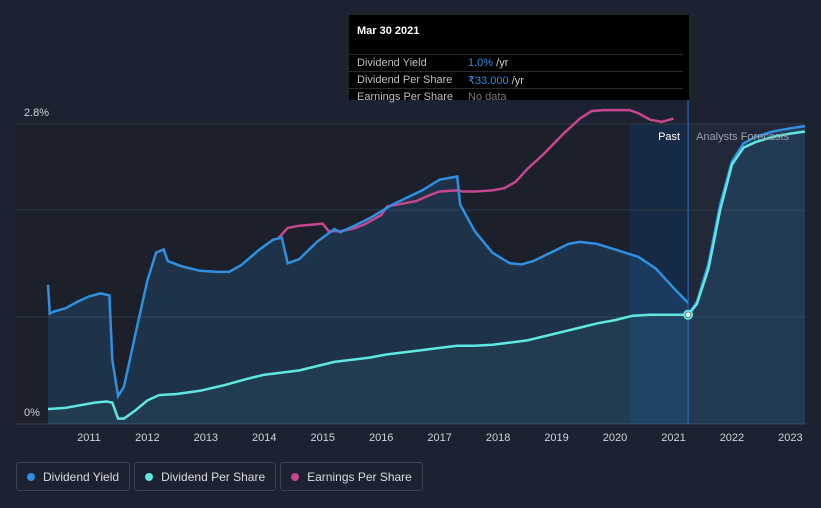  I want to click on tooltip-row-dividend-per-share: Dividend Per Share ₹33.000 /yr, so click(516, 80).